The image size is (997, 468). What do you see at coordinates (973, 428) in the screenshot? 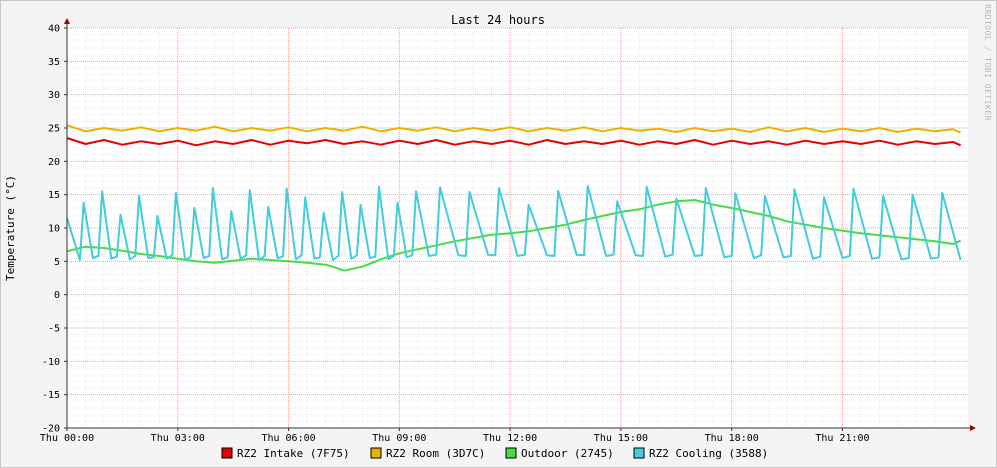
I see `x-axis-arrow-icon` at bounding box center [973, 428].